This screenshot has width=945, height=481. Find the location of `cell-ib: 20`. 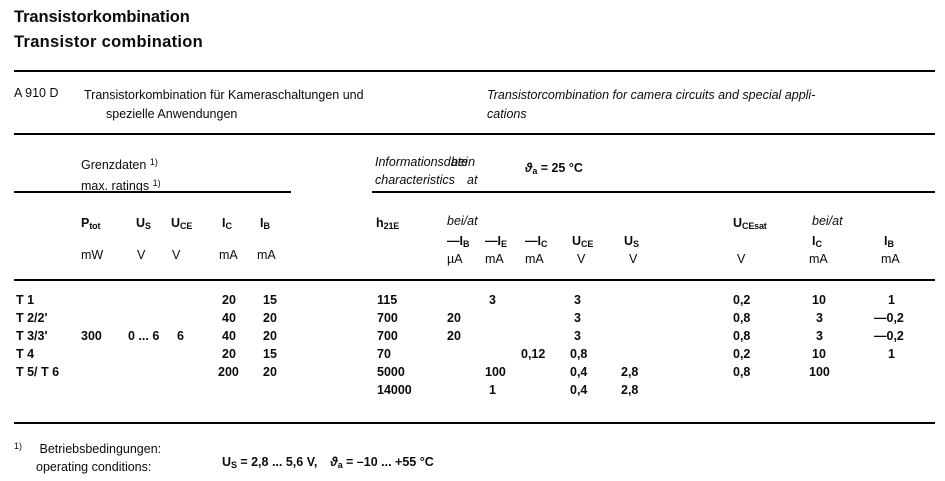

cell-ib: 20 is located at coordinates (270, 372).